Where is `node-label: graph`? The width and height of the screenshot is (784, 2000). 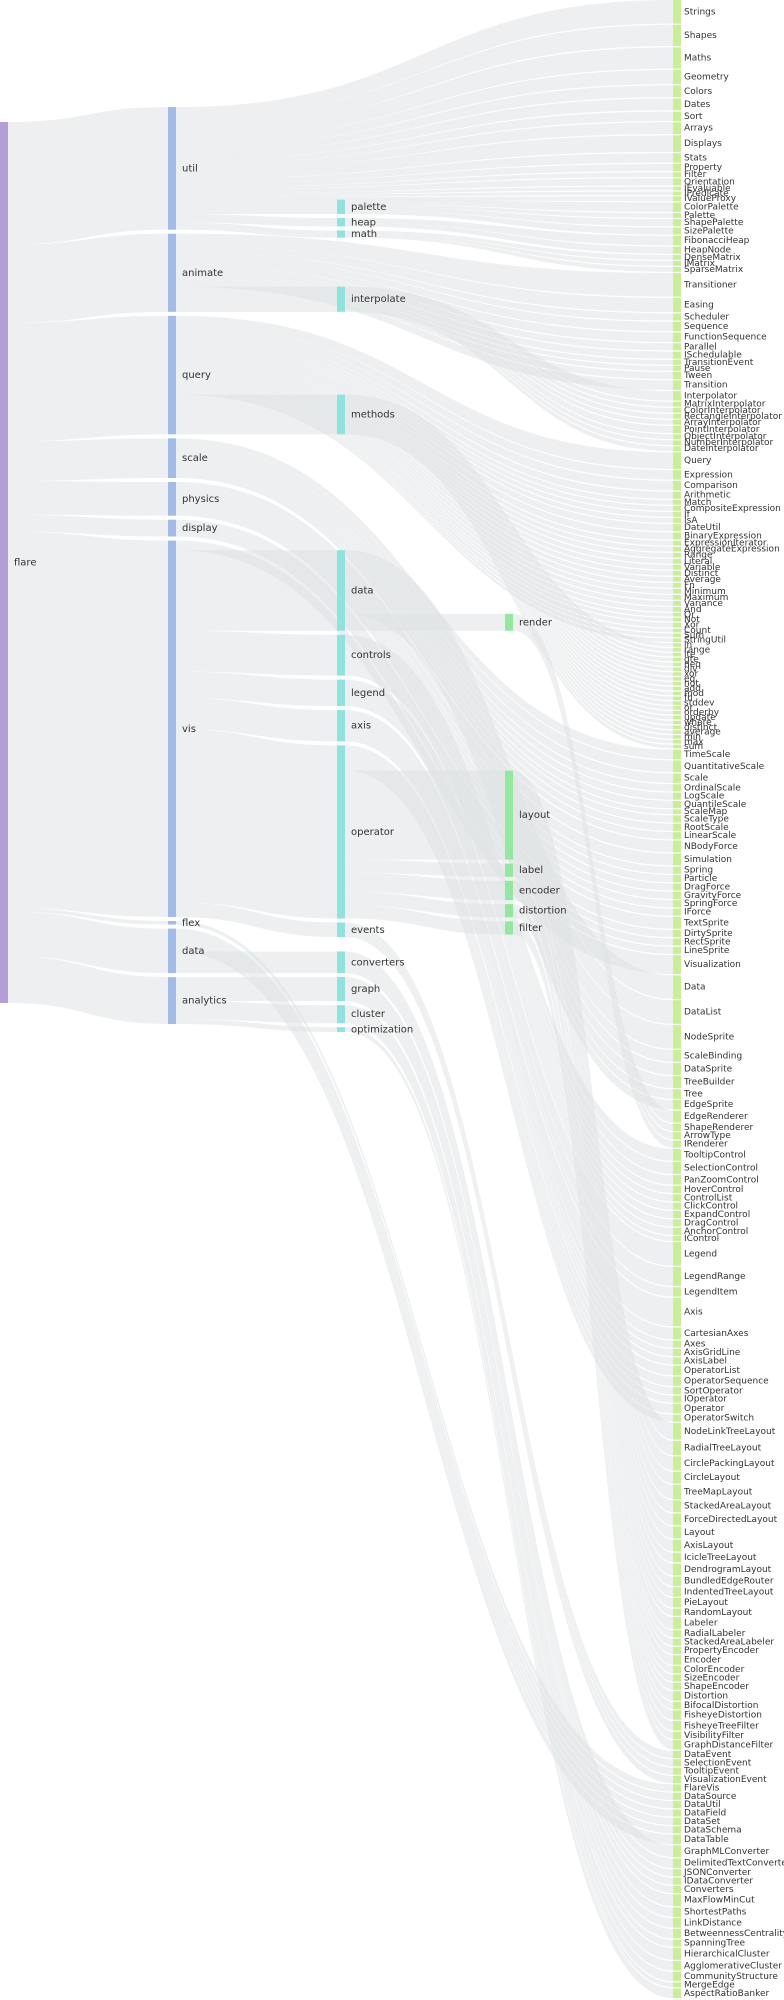 node-label: graph is located at coordinates (365, 989).